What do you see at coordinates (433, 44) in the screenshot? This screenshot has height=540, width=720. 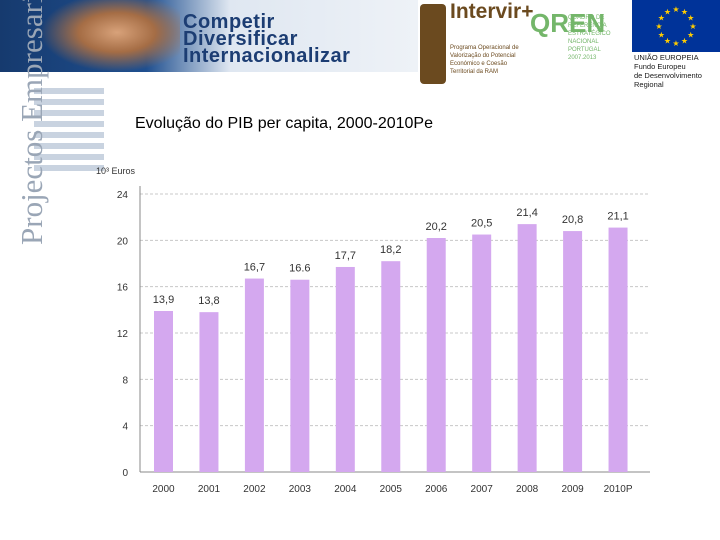 I see `intervir-emblem-icon` at bounding box center [433, 44].